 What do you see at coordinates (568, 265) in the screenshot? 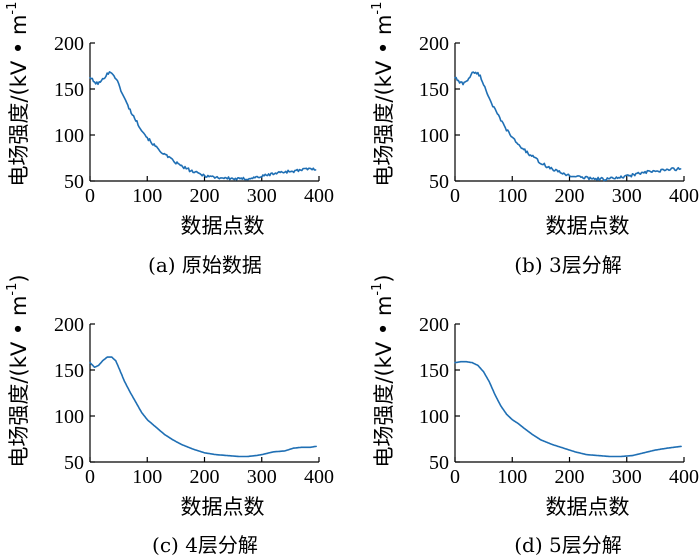
I see `panel-caption: (b) 3层分解` at bounding box center [568, 265].